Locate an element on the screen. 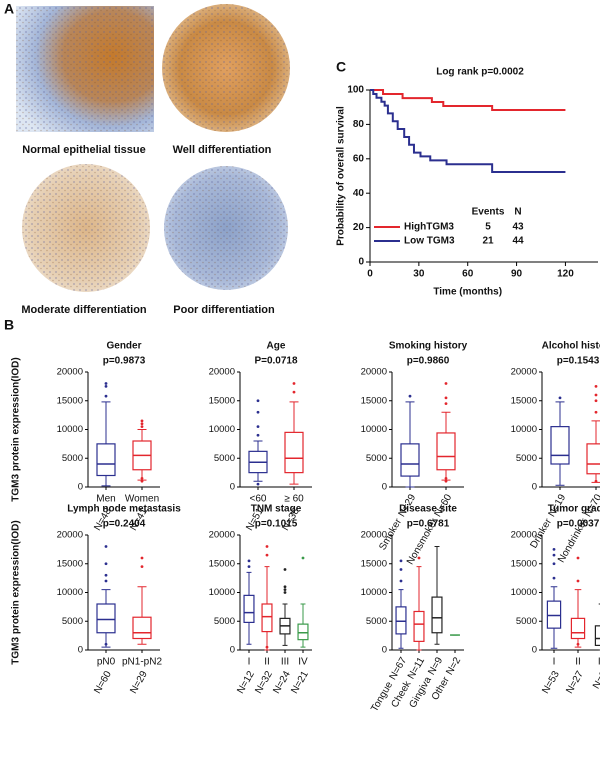 Image resolution: width=600 pixels, height=758 pixels. legend-n: 44 is located at coordinates (518, 241).